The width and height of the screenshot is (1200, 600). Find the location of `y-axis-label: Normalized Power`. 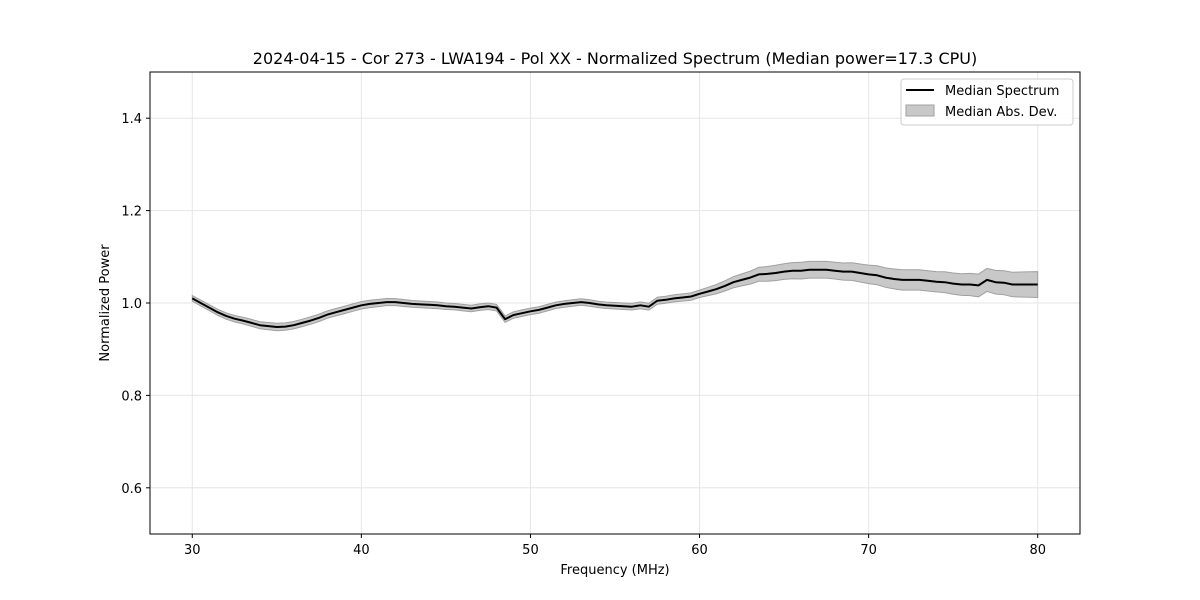

y-axis-label: Normalized Power is located at coordinates (105, 303).